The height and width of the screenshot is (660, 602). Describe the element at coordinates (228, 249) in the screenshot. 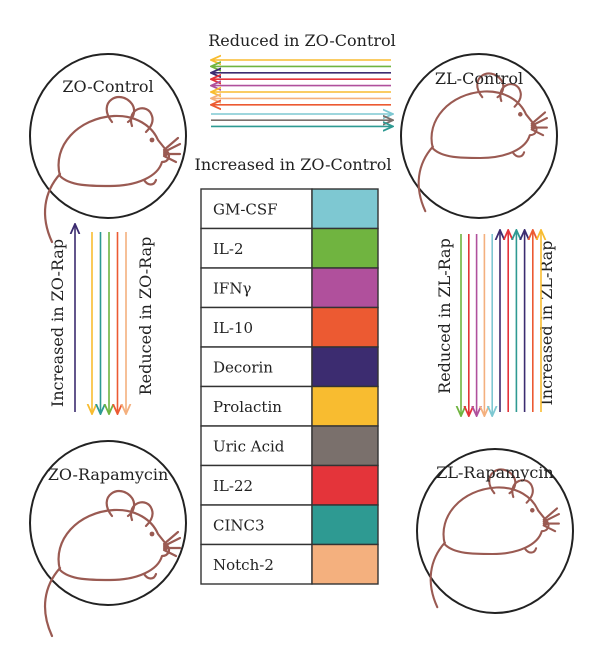

I see `legend-label-il2: IL-2` at that location.